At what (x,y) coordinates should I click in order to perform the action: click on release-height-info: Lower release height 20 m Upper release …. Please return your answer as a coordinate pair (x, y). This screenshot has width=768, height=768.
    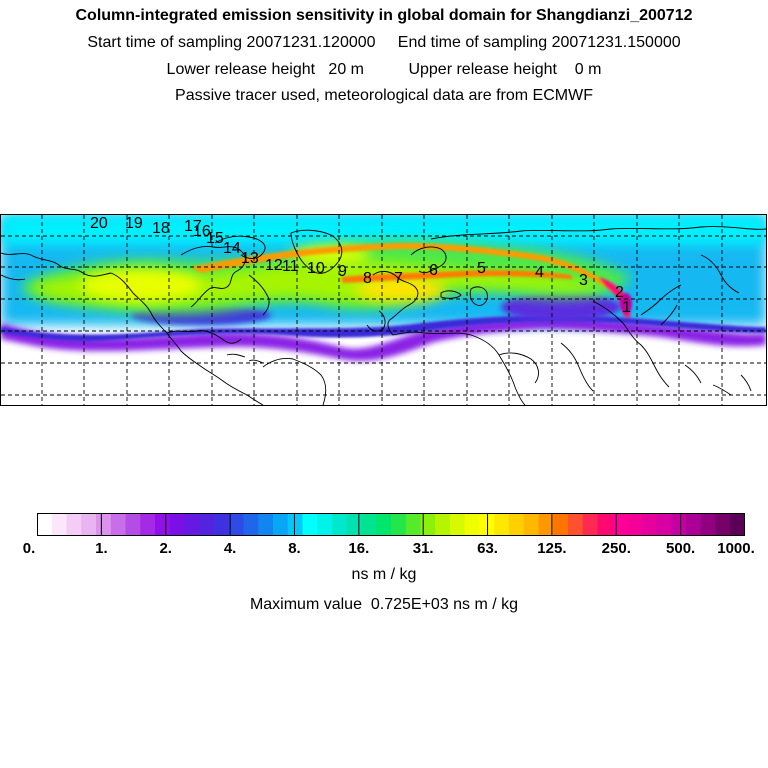
    Looking at the image, I should click on (384, 69).